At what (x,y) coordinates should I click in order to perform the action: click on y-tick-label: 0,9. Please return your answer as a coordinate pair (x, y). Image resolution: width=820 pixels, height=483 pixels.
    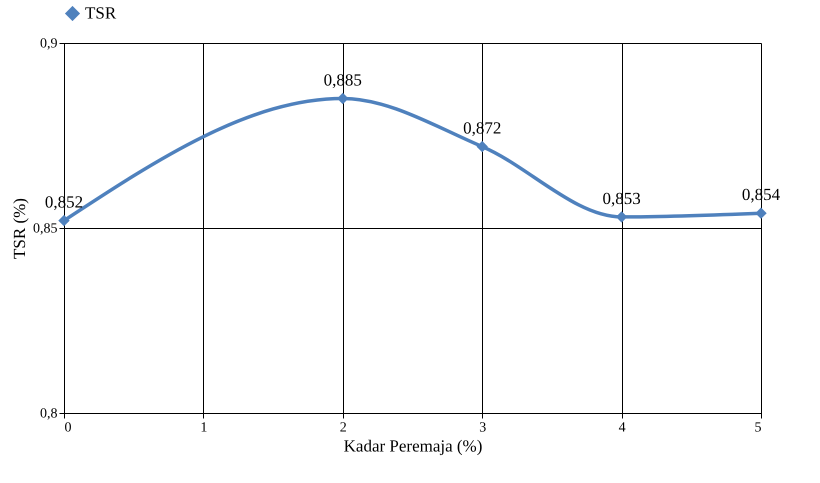
    Looking at the image, I should click on (49, 44).